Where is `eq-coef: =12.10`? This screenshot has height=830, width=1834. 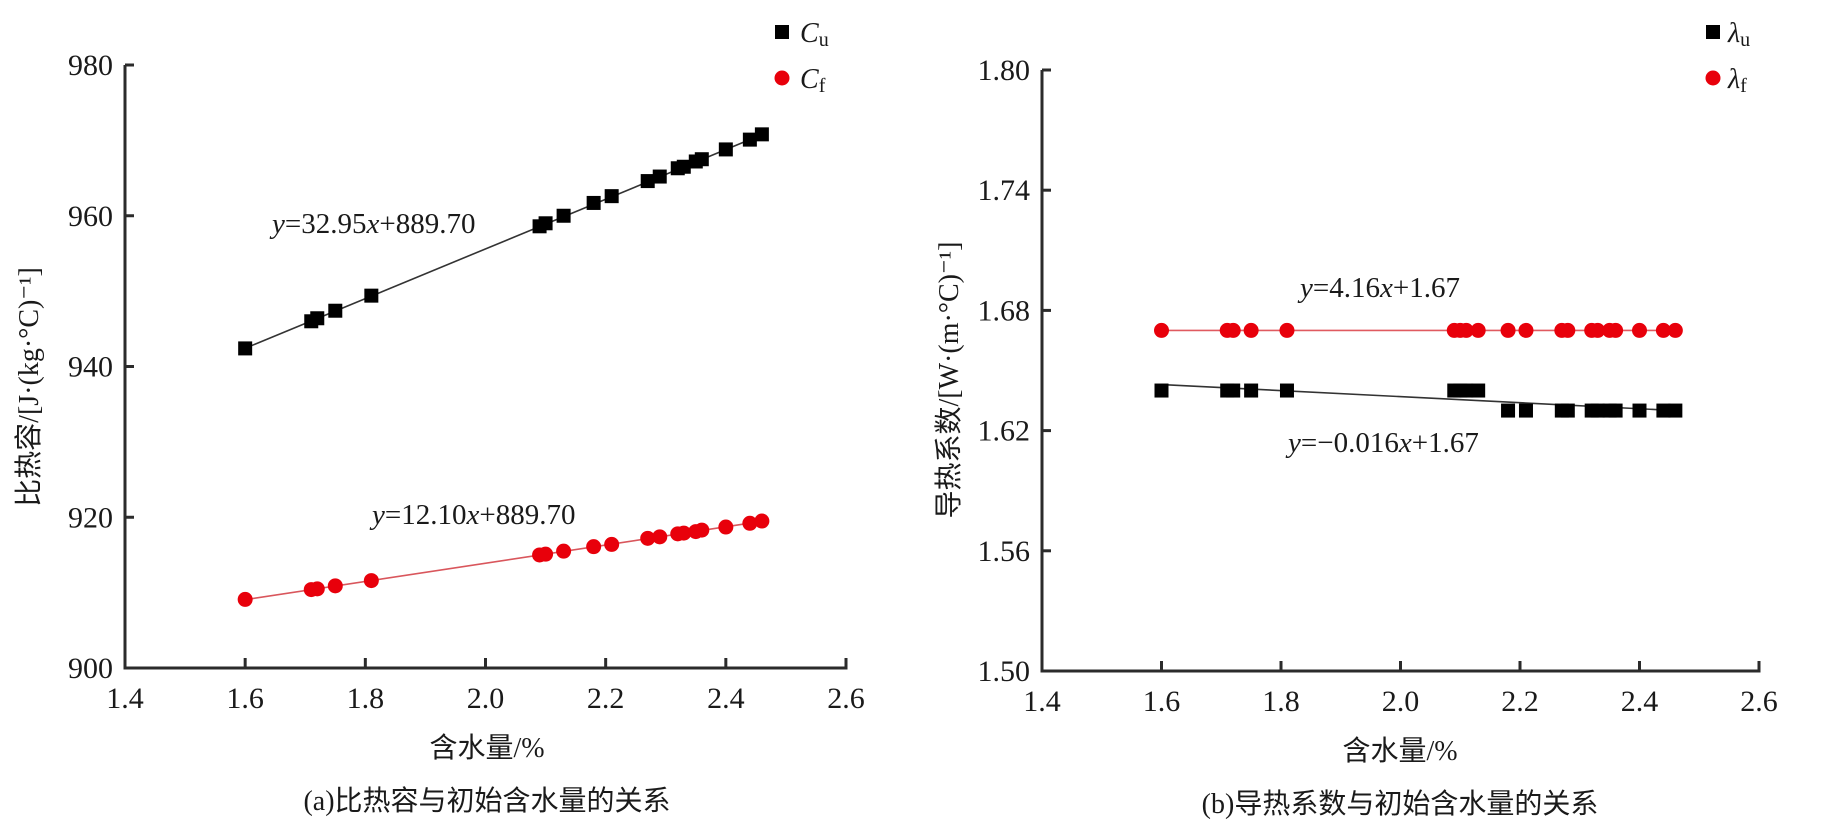
eq-coef: =12.10 is located at coordinates (426, 515).